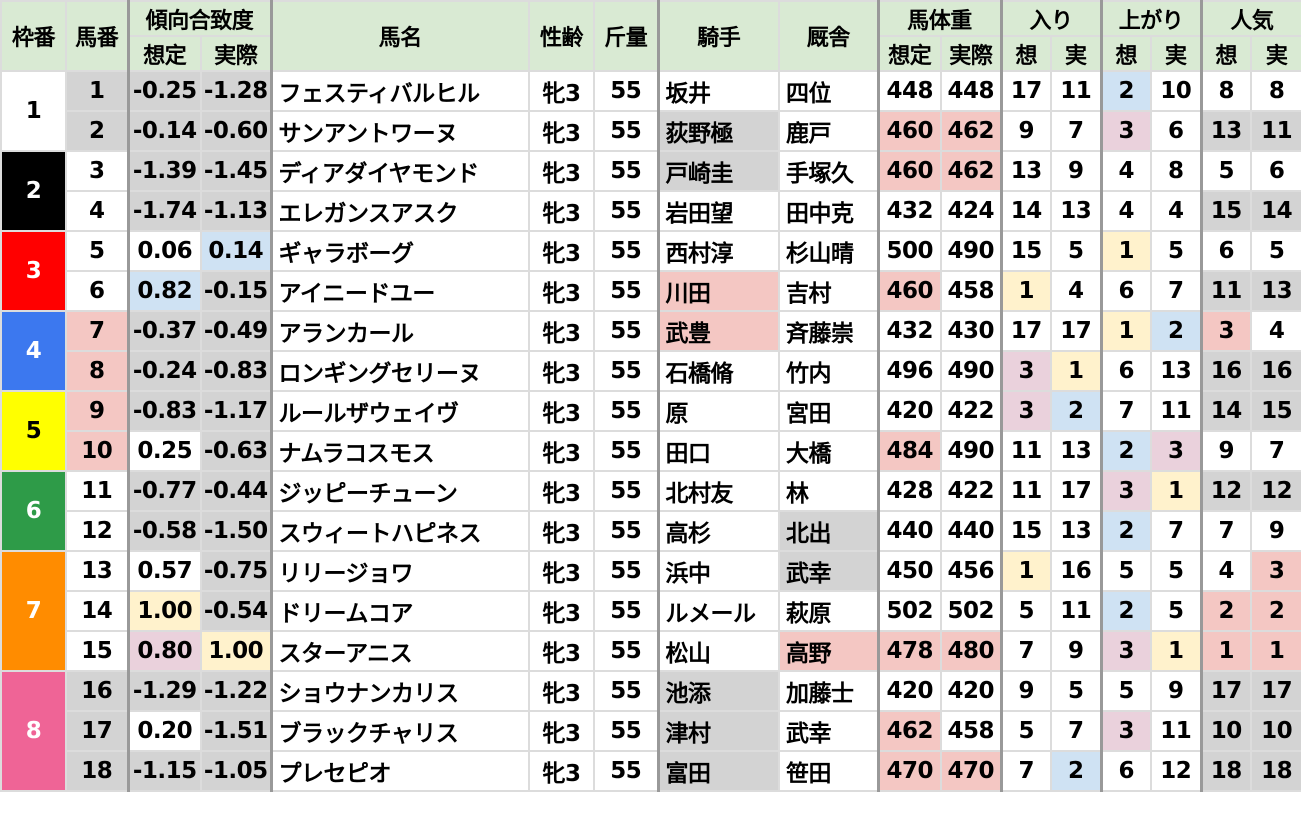  I want to click on trainer-cell: 武幸, so click(829, 731).